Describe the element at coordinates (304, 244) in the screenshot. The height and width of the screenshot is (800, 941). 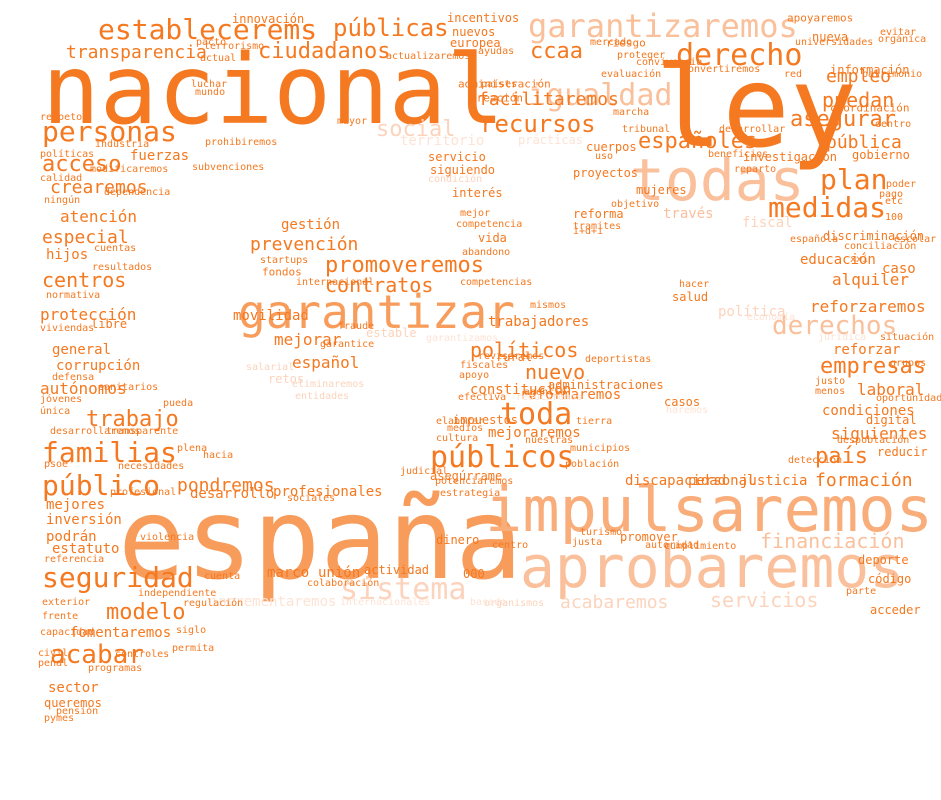
I see `word: prevención` at that location.